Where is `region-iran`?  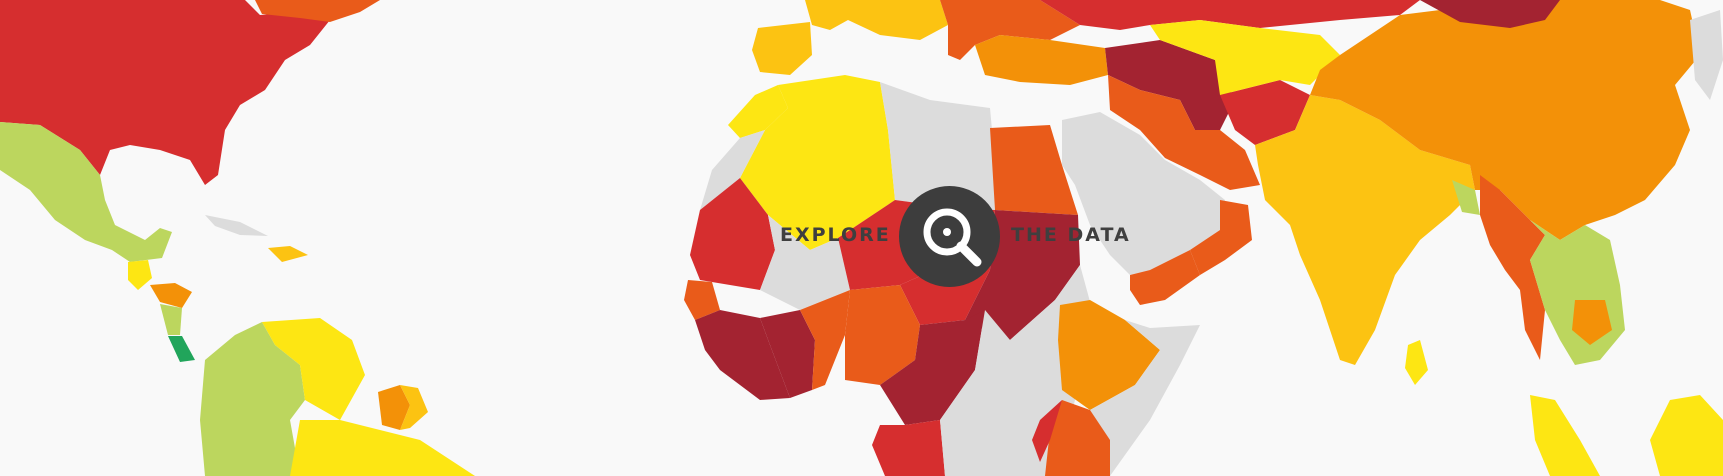 region-iran is located at coordinates (1184, 132).